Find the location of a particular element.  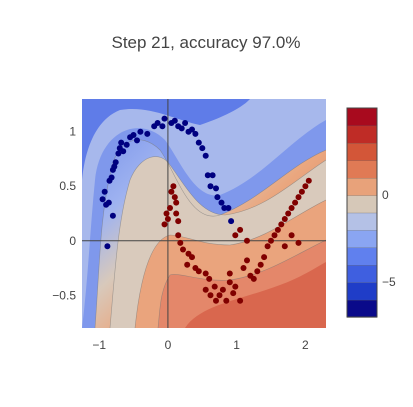

y-axis-ticks: −0.5 0 0.5 1 is located at coordinates (64, 214).